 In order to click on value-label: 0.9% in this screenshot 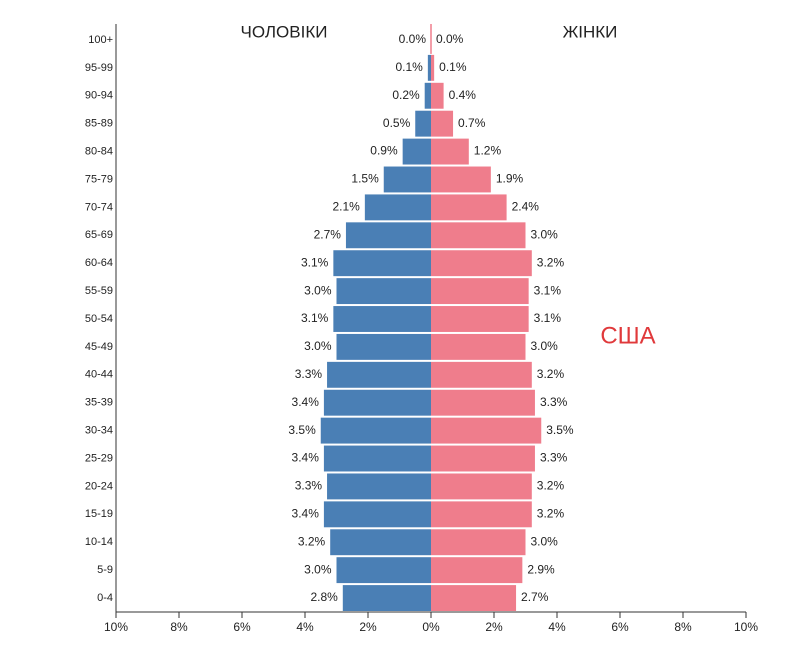, I will do `click(384, 151)`.